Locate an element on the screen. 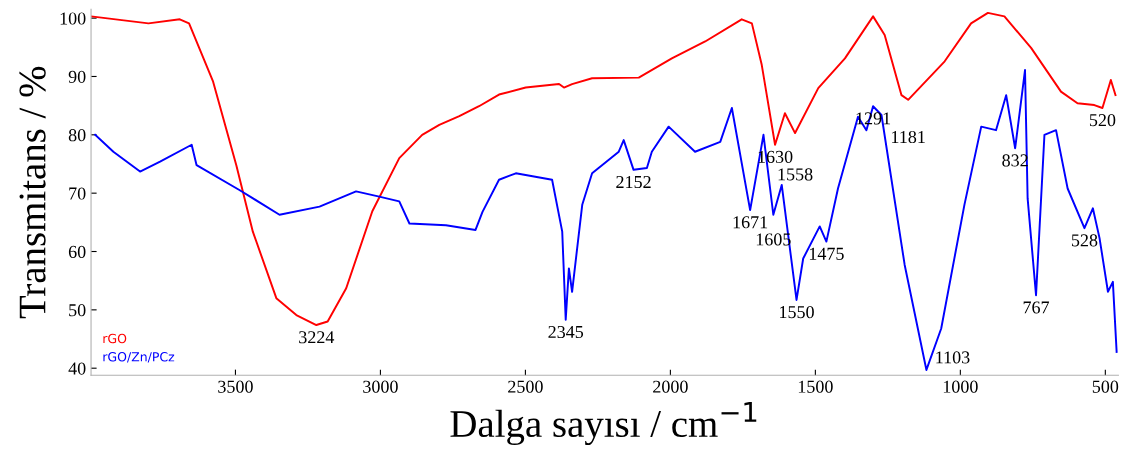 The height and width of the screenshot is (469, 1124). y-axis-title: Transmitans / % is located at coordinates (32, 192).